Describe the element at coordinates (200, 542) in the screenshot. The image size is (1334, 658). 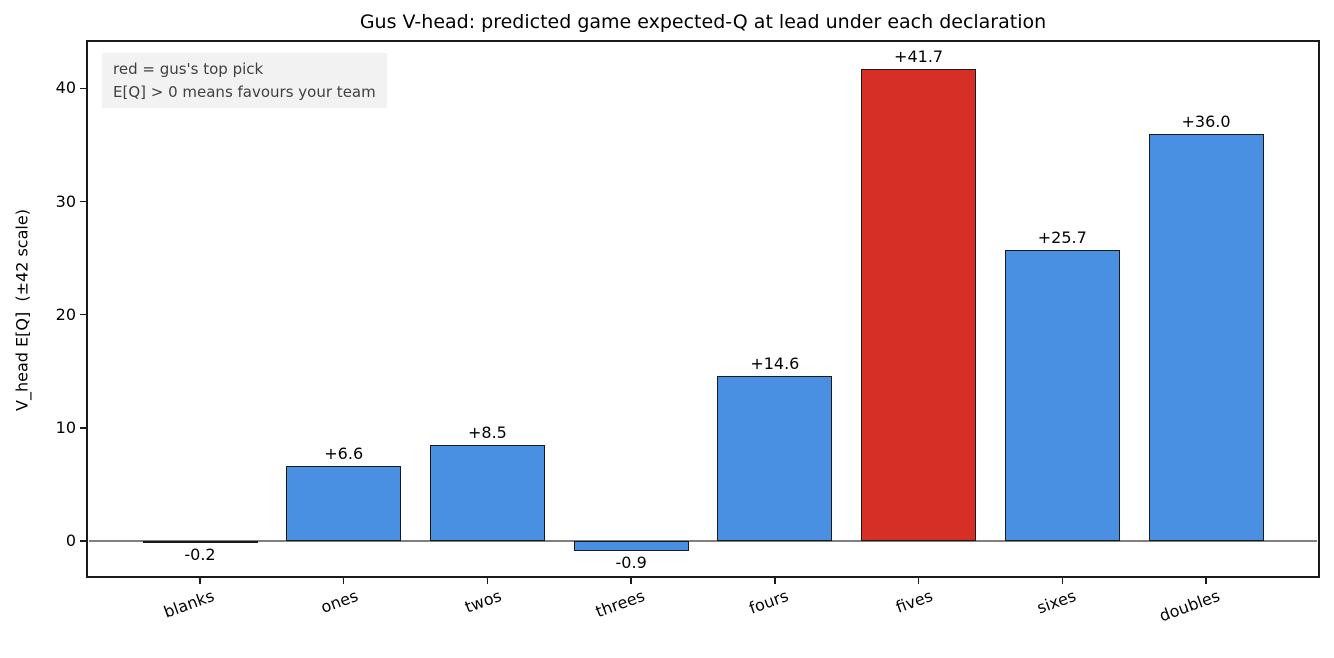
I see `bar-blanks` at that location.